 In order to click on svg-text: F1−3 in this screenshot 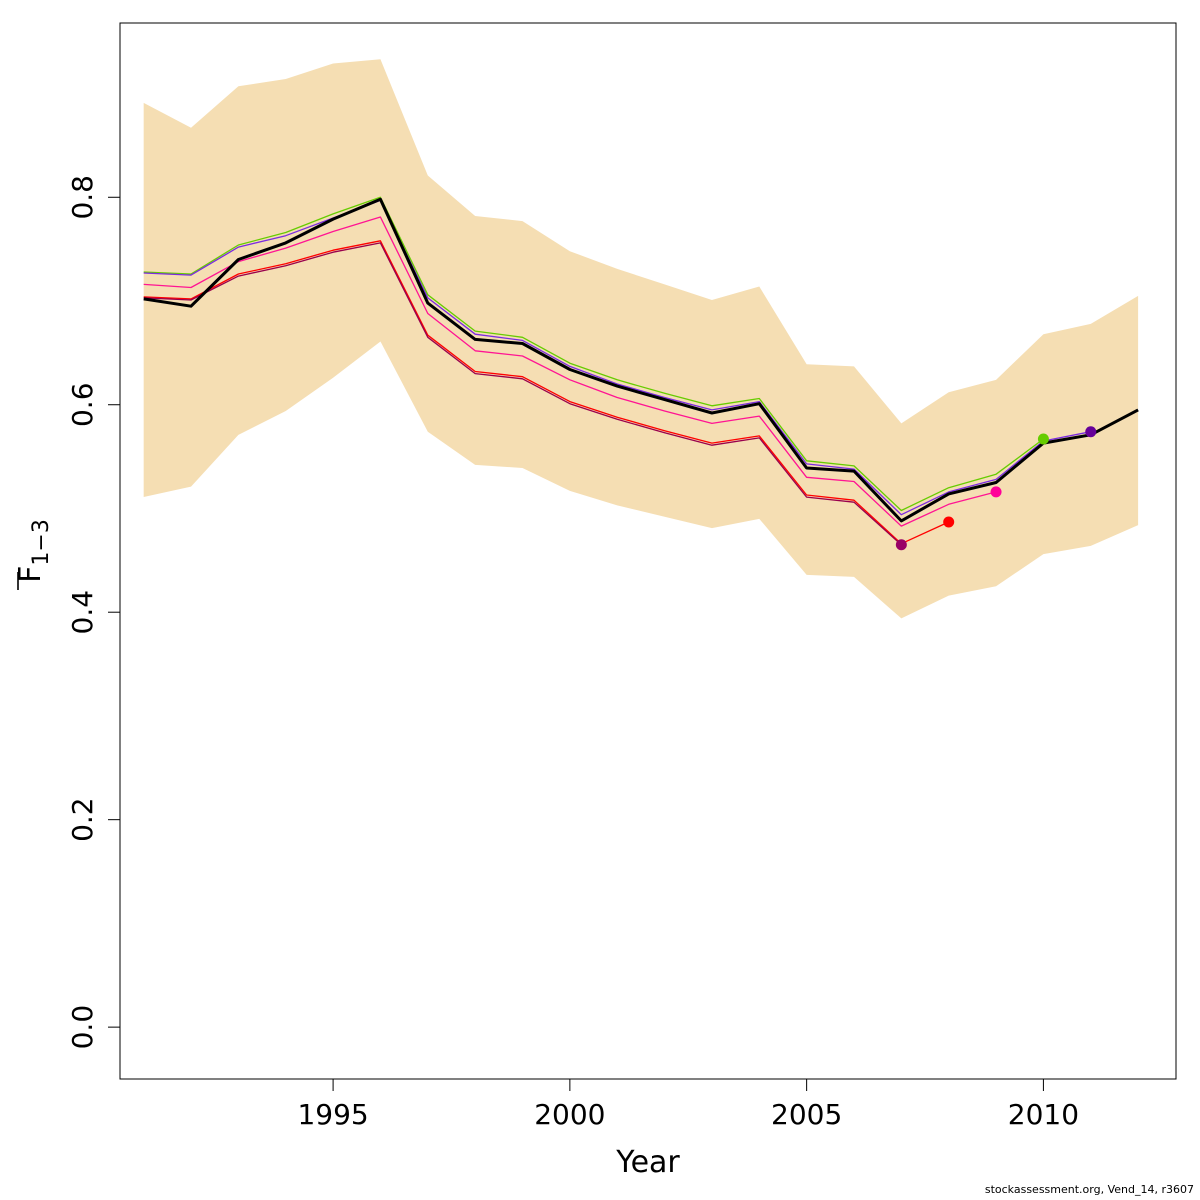, I will do `click(33, 551)`.